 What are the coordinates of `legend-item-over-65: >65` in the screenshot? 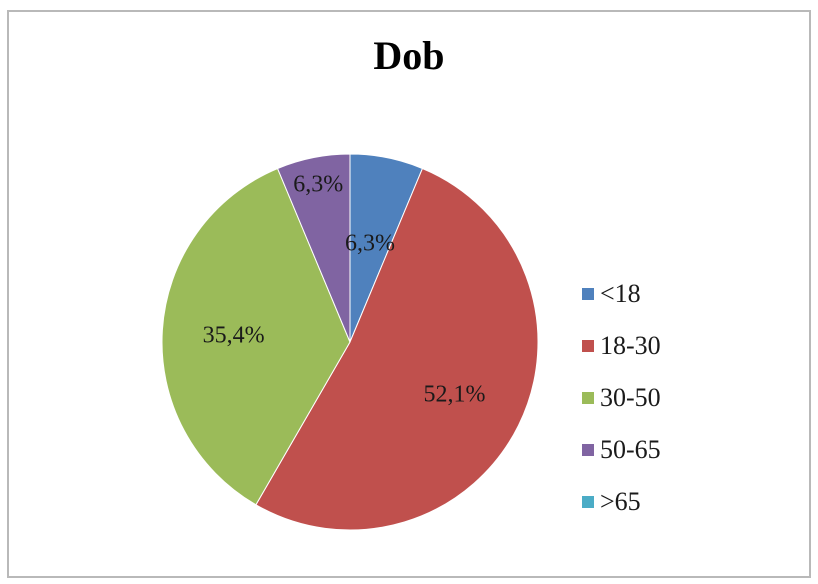 It's located at (682, 502).